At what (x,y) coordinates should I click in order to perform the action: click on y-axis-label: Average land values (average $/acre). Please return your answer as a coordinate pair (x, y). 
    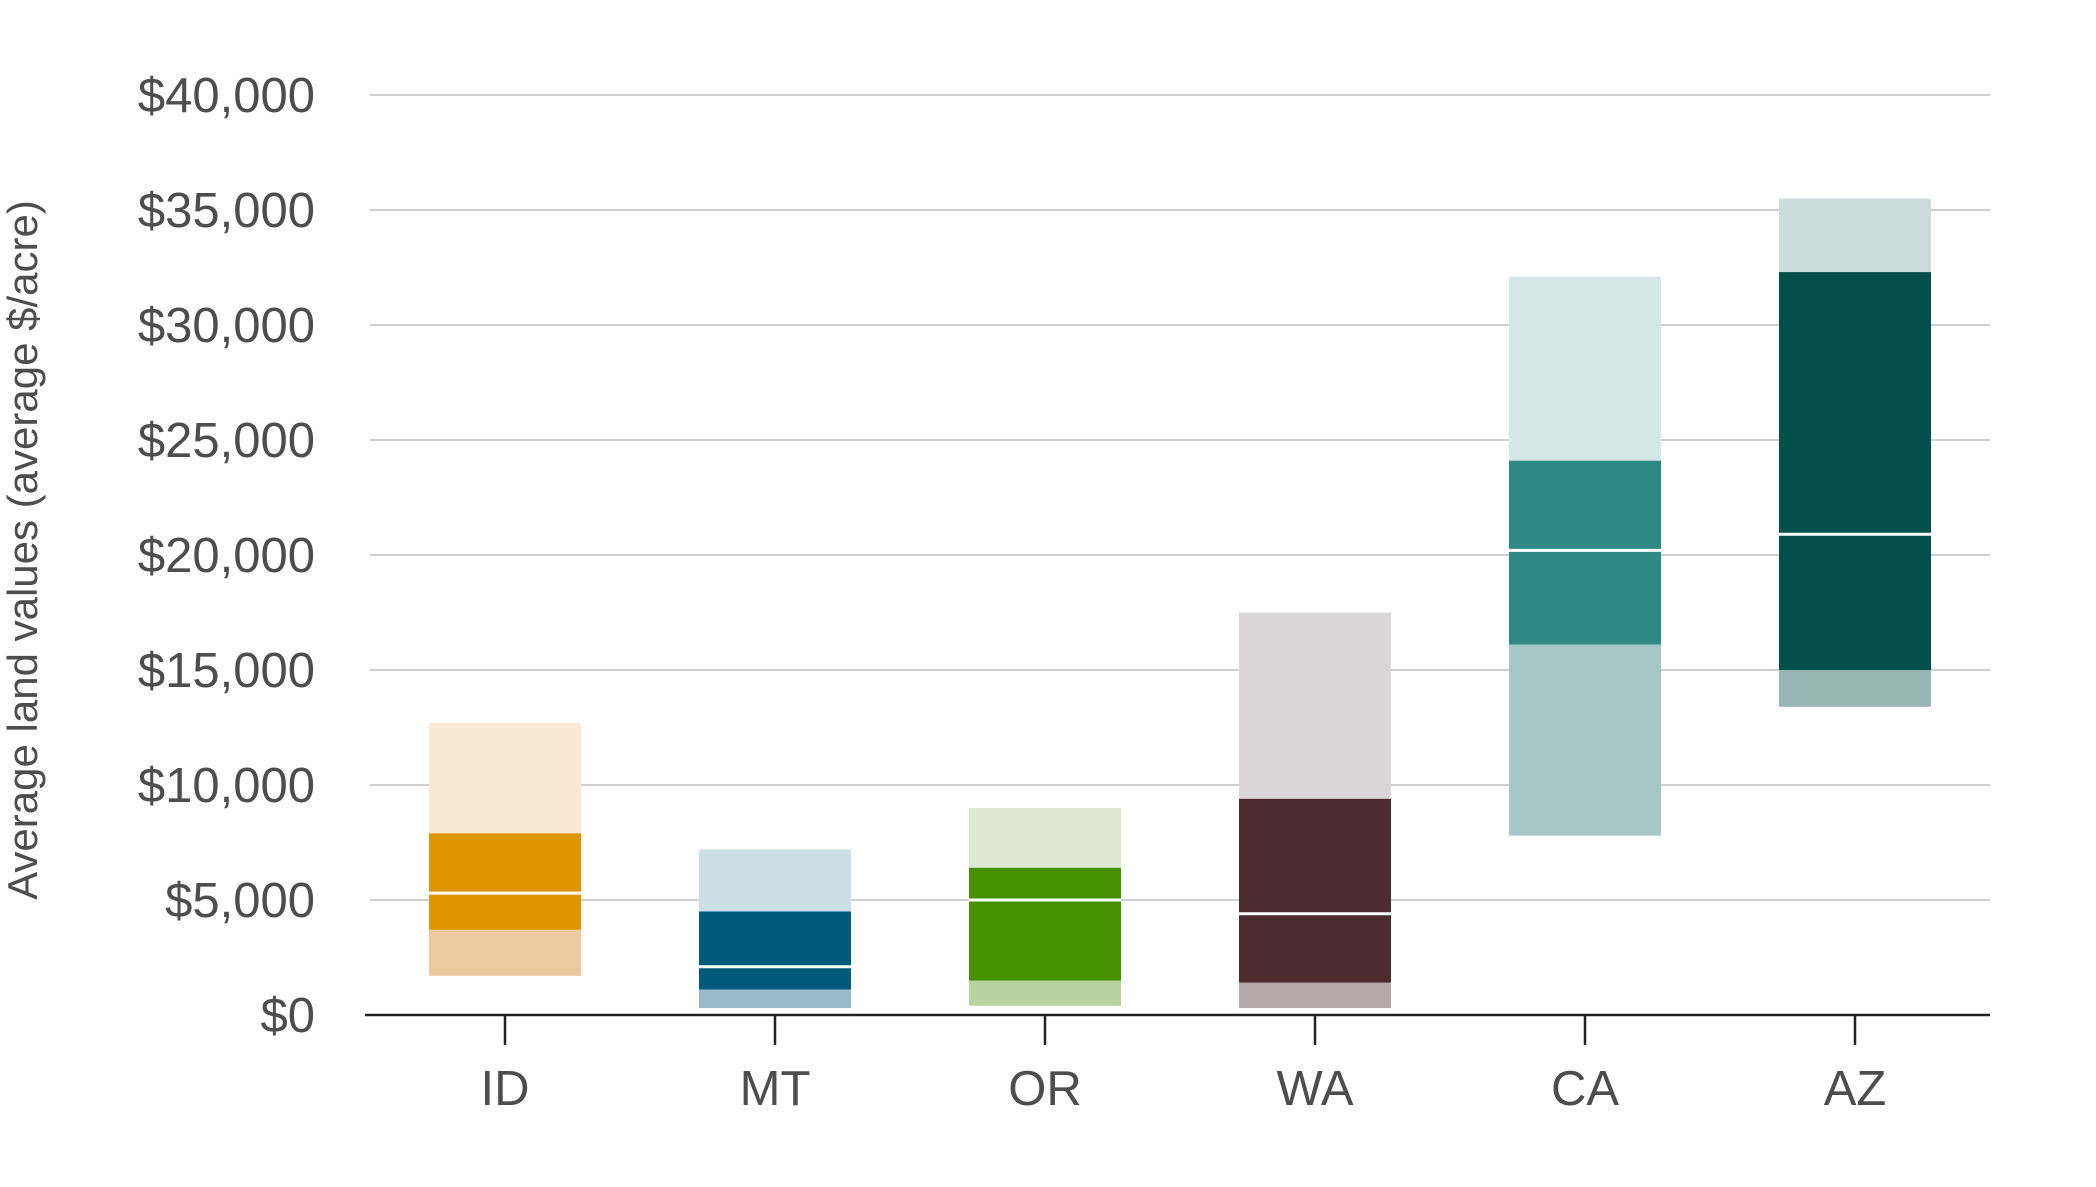
    Looking at the image, I should click on (23, 550).